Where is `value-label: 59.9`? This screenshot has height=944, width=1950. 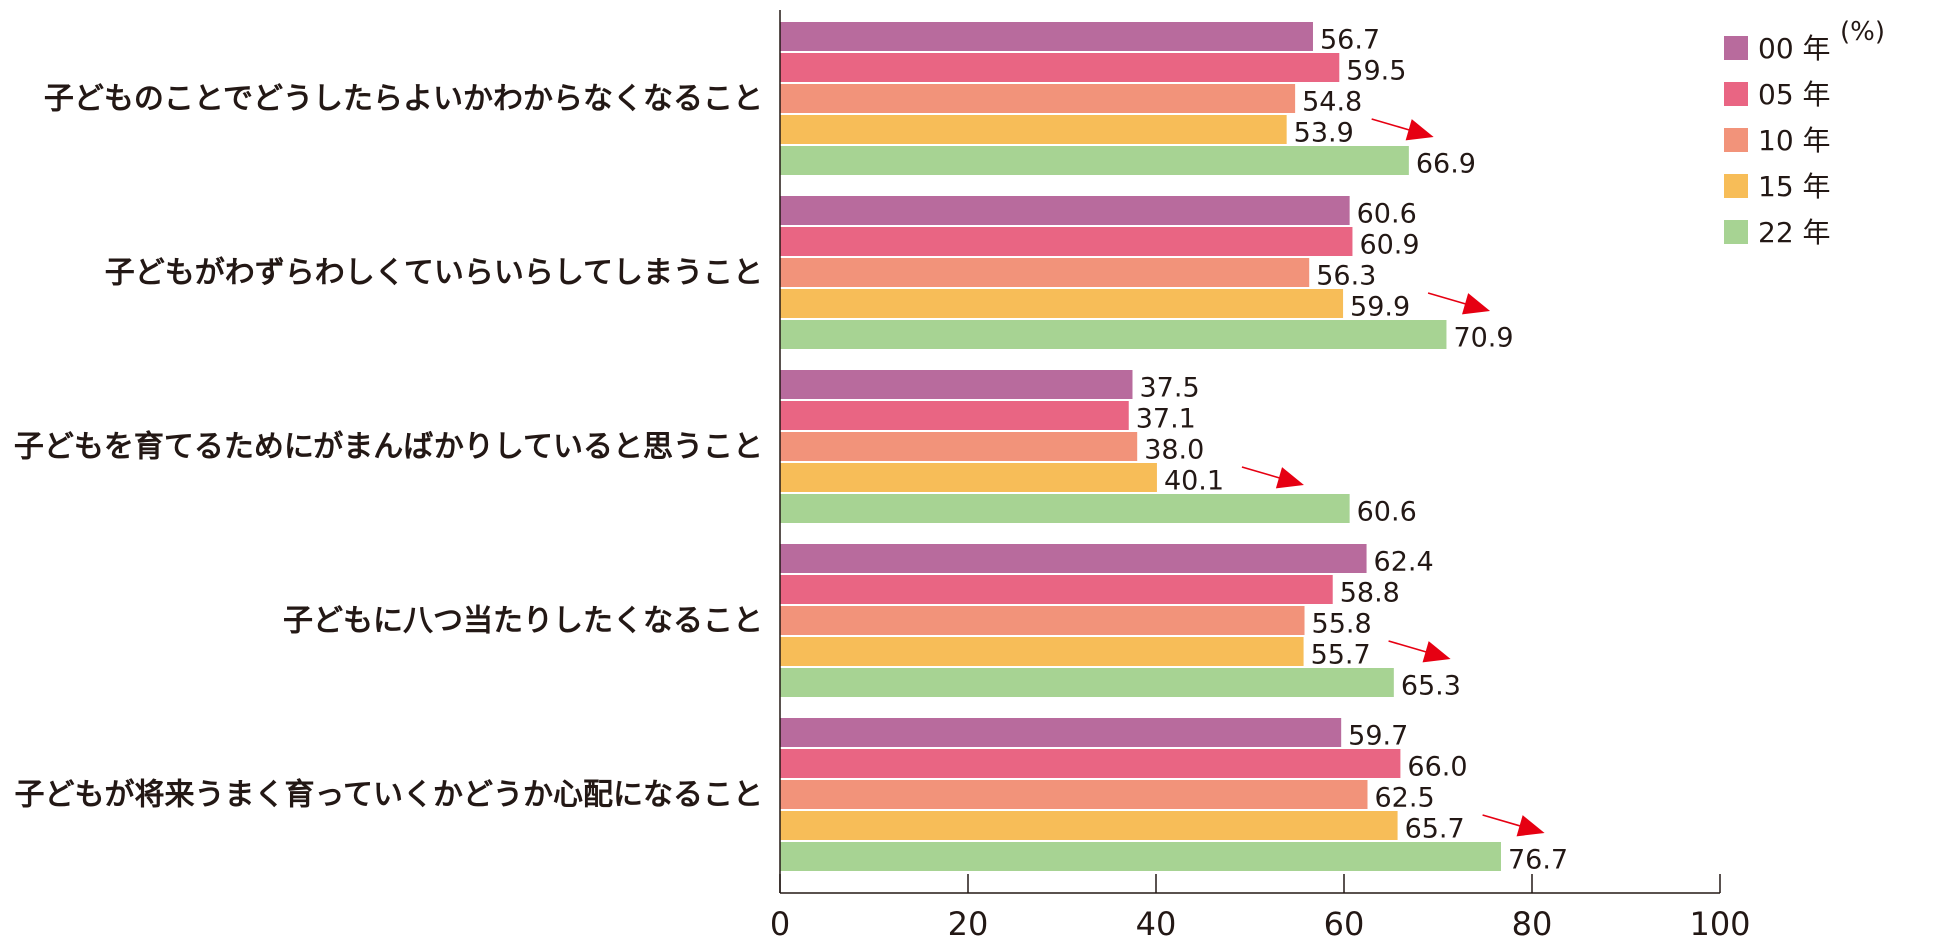
value-label: 59.9 is located at coordinates (1380, 307).